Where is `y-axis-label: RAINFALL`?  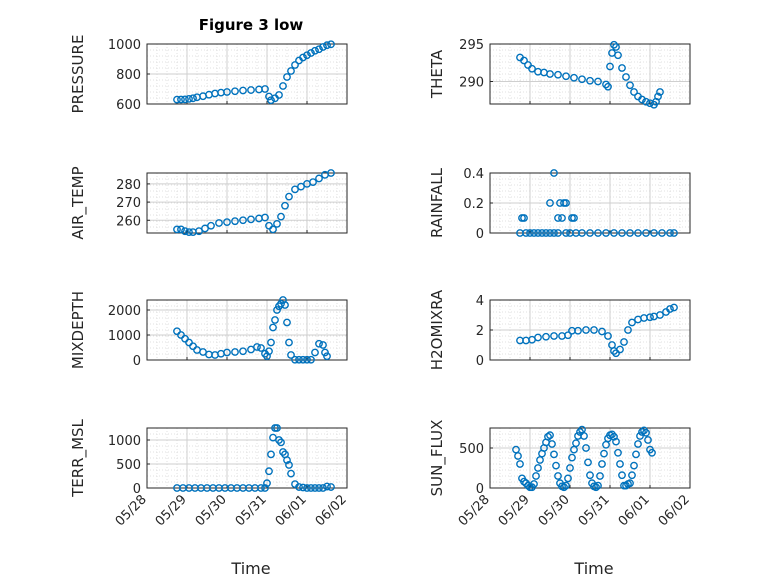 y-axis-label: RAINFALL is located at coordinates (437, 202).